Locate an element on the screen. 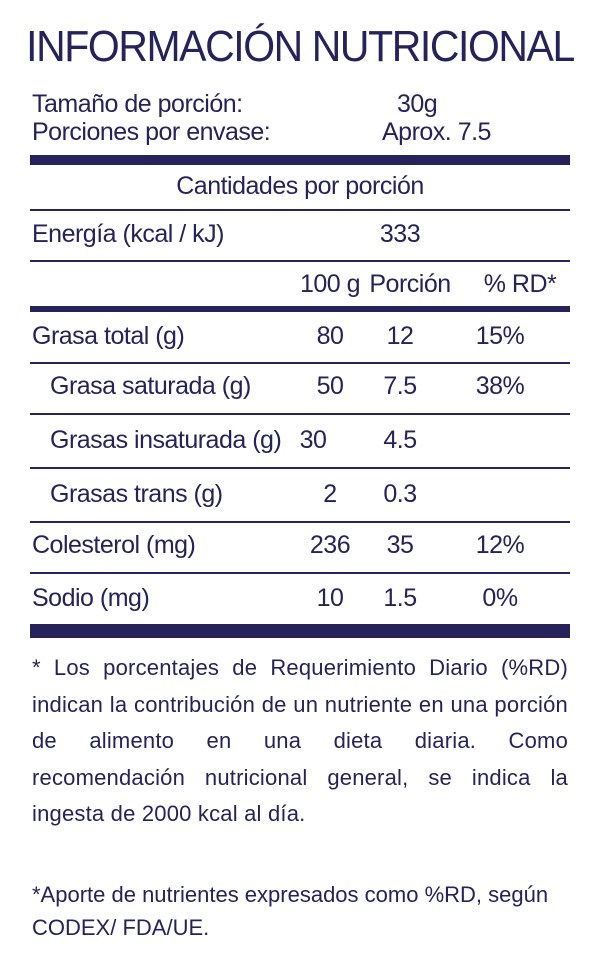 The height and width of the screenshot is (967, 600). serving-size-label: Tamaño de porción: is located at coordinates (137, 104).